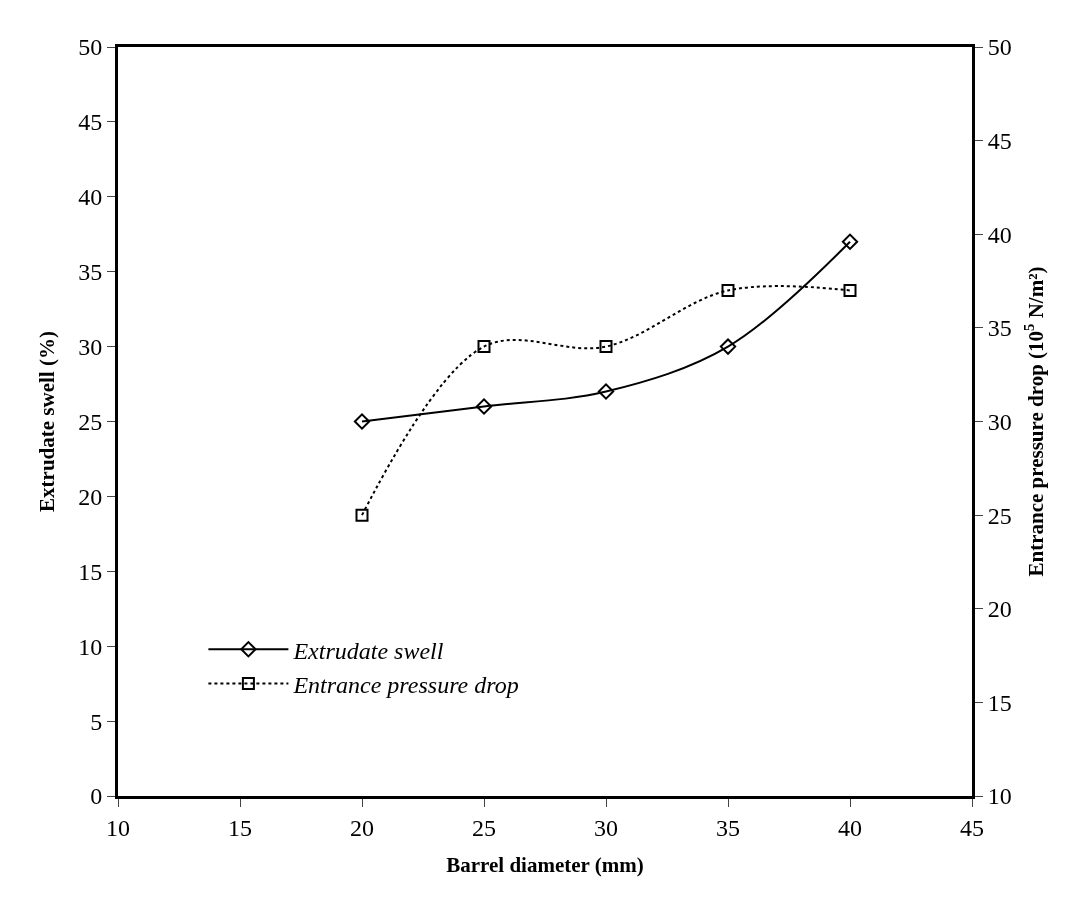  Describe the element at coordinates (90, 47) in the screenshot. I see `y-tick-label: 50` at that location.